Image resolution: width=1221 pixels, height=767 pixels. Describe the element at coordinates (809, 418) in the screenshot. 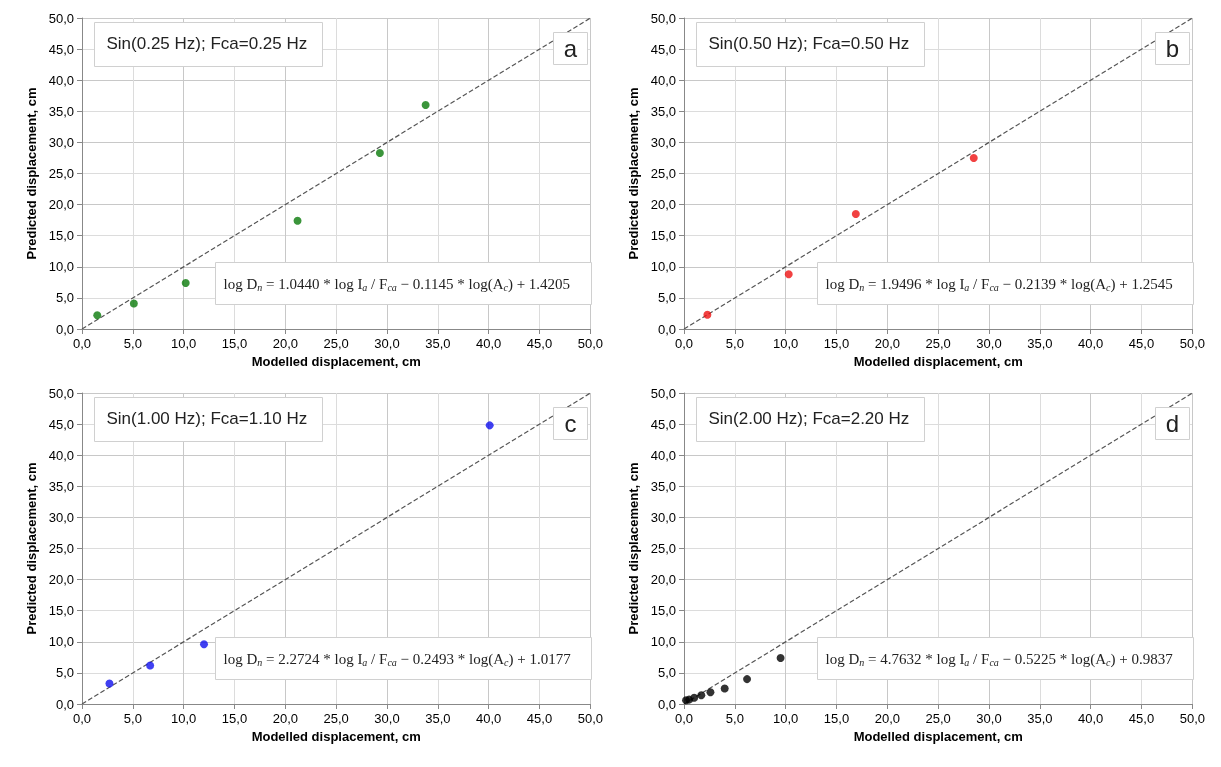

I see `annotation: Sin(2.00 Hz); Fca=2.20 Hz` at that location.